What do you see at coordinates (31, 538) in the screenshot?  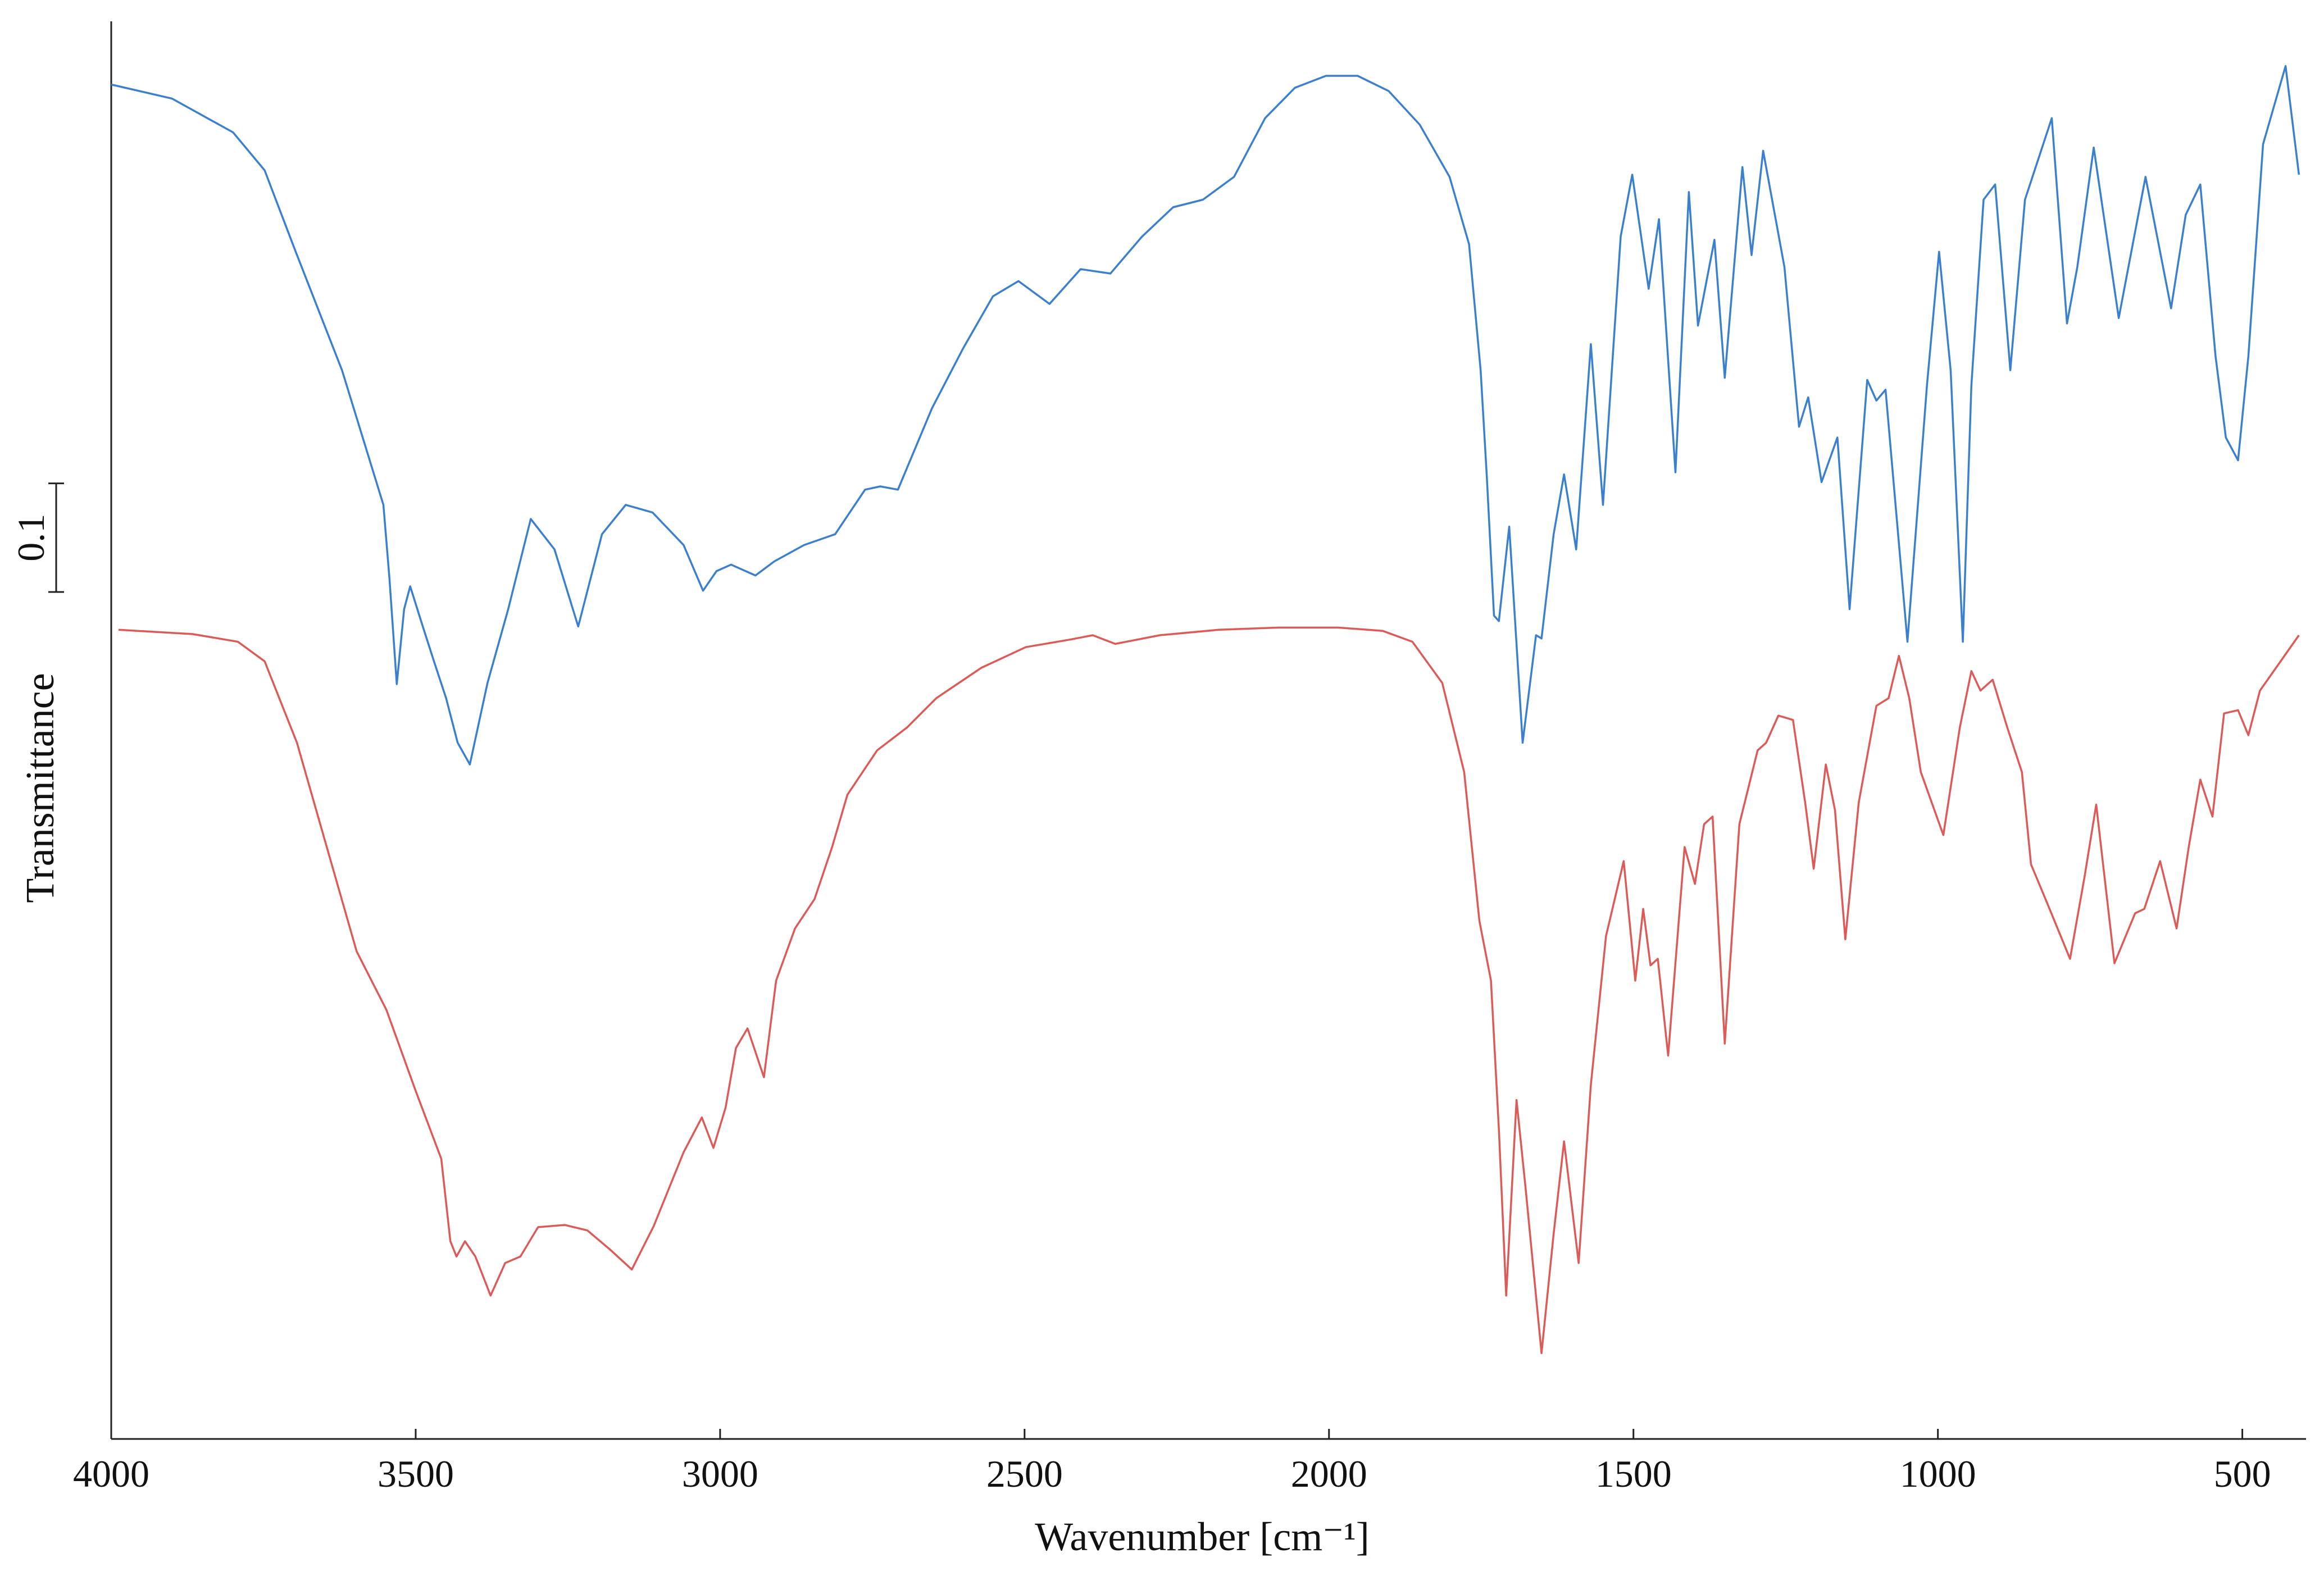 I see `scale-bar-label: 0.1` at bounding box center [31, 538].